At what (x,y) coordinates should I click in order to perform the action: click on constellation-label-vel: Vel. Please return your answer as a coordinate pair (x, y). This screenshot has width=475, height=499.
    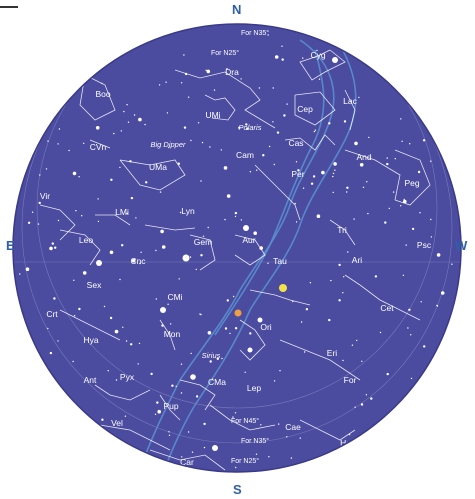
    Looking at the image, I should click on (117, 423).